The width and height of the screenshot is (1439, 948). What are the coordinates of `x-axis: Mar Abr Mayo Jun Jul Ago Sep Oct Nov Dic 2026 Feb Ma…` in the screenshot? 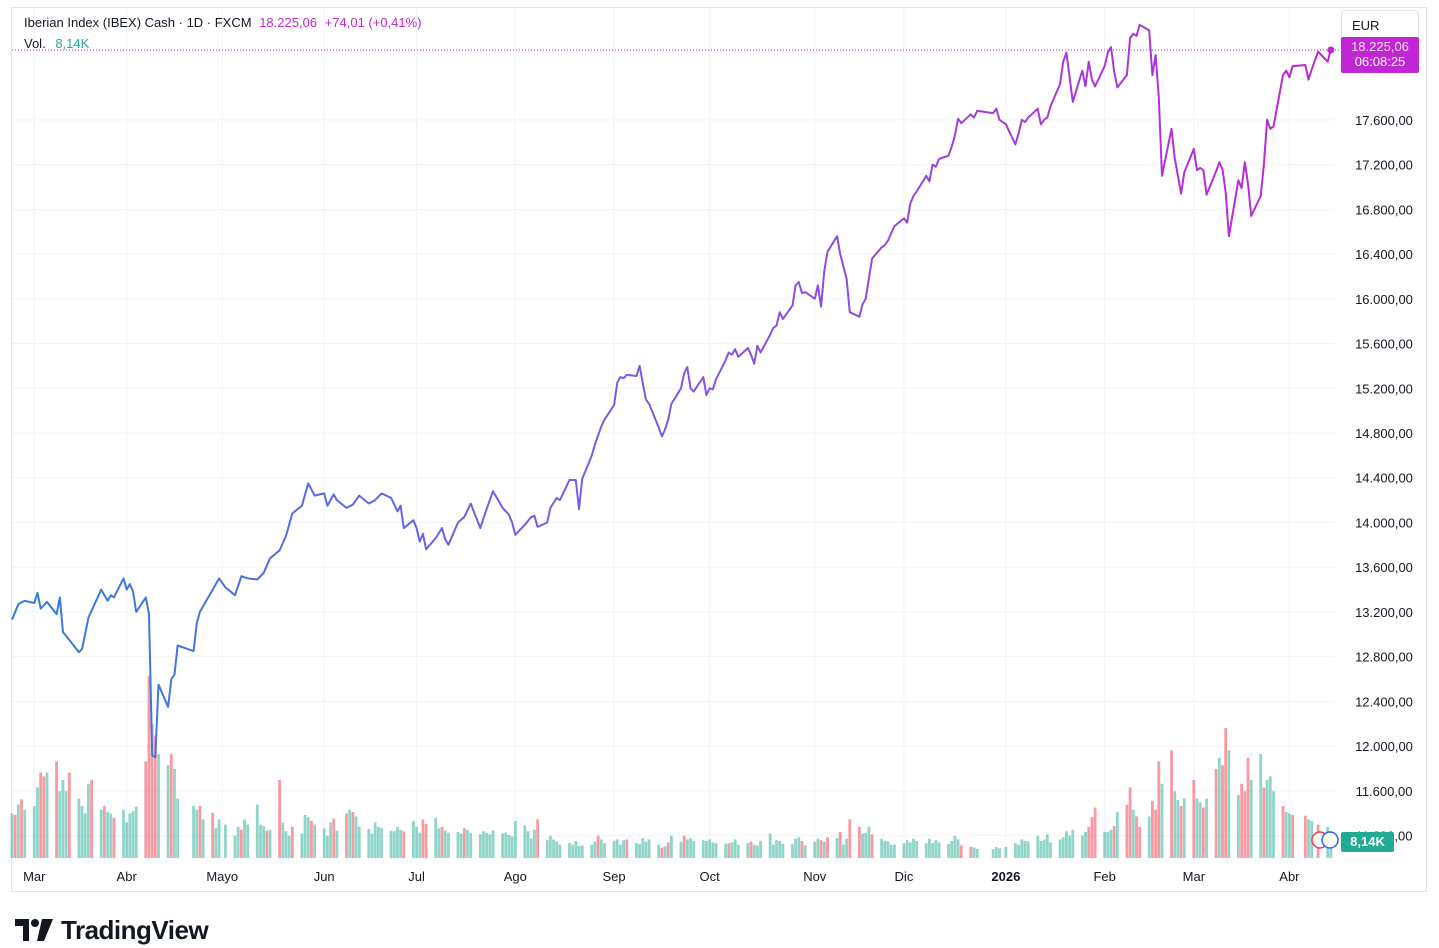 It's located at (661, 876).